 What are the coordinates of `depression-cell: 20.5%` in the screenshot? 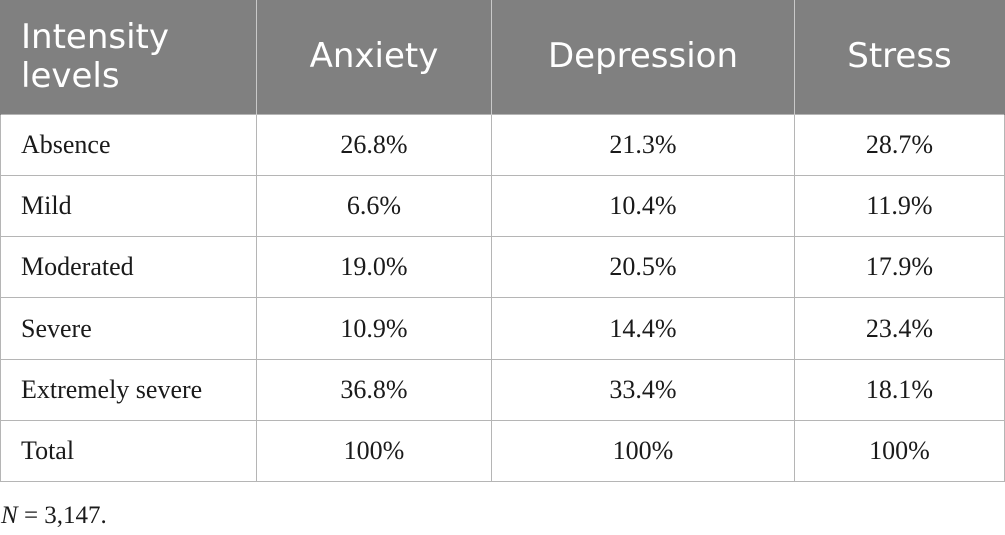 It's located at (643, 267).